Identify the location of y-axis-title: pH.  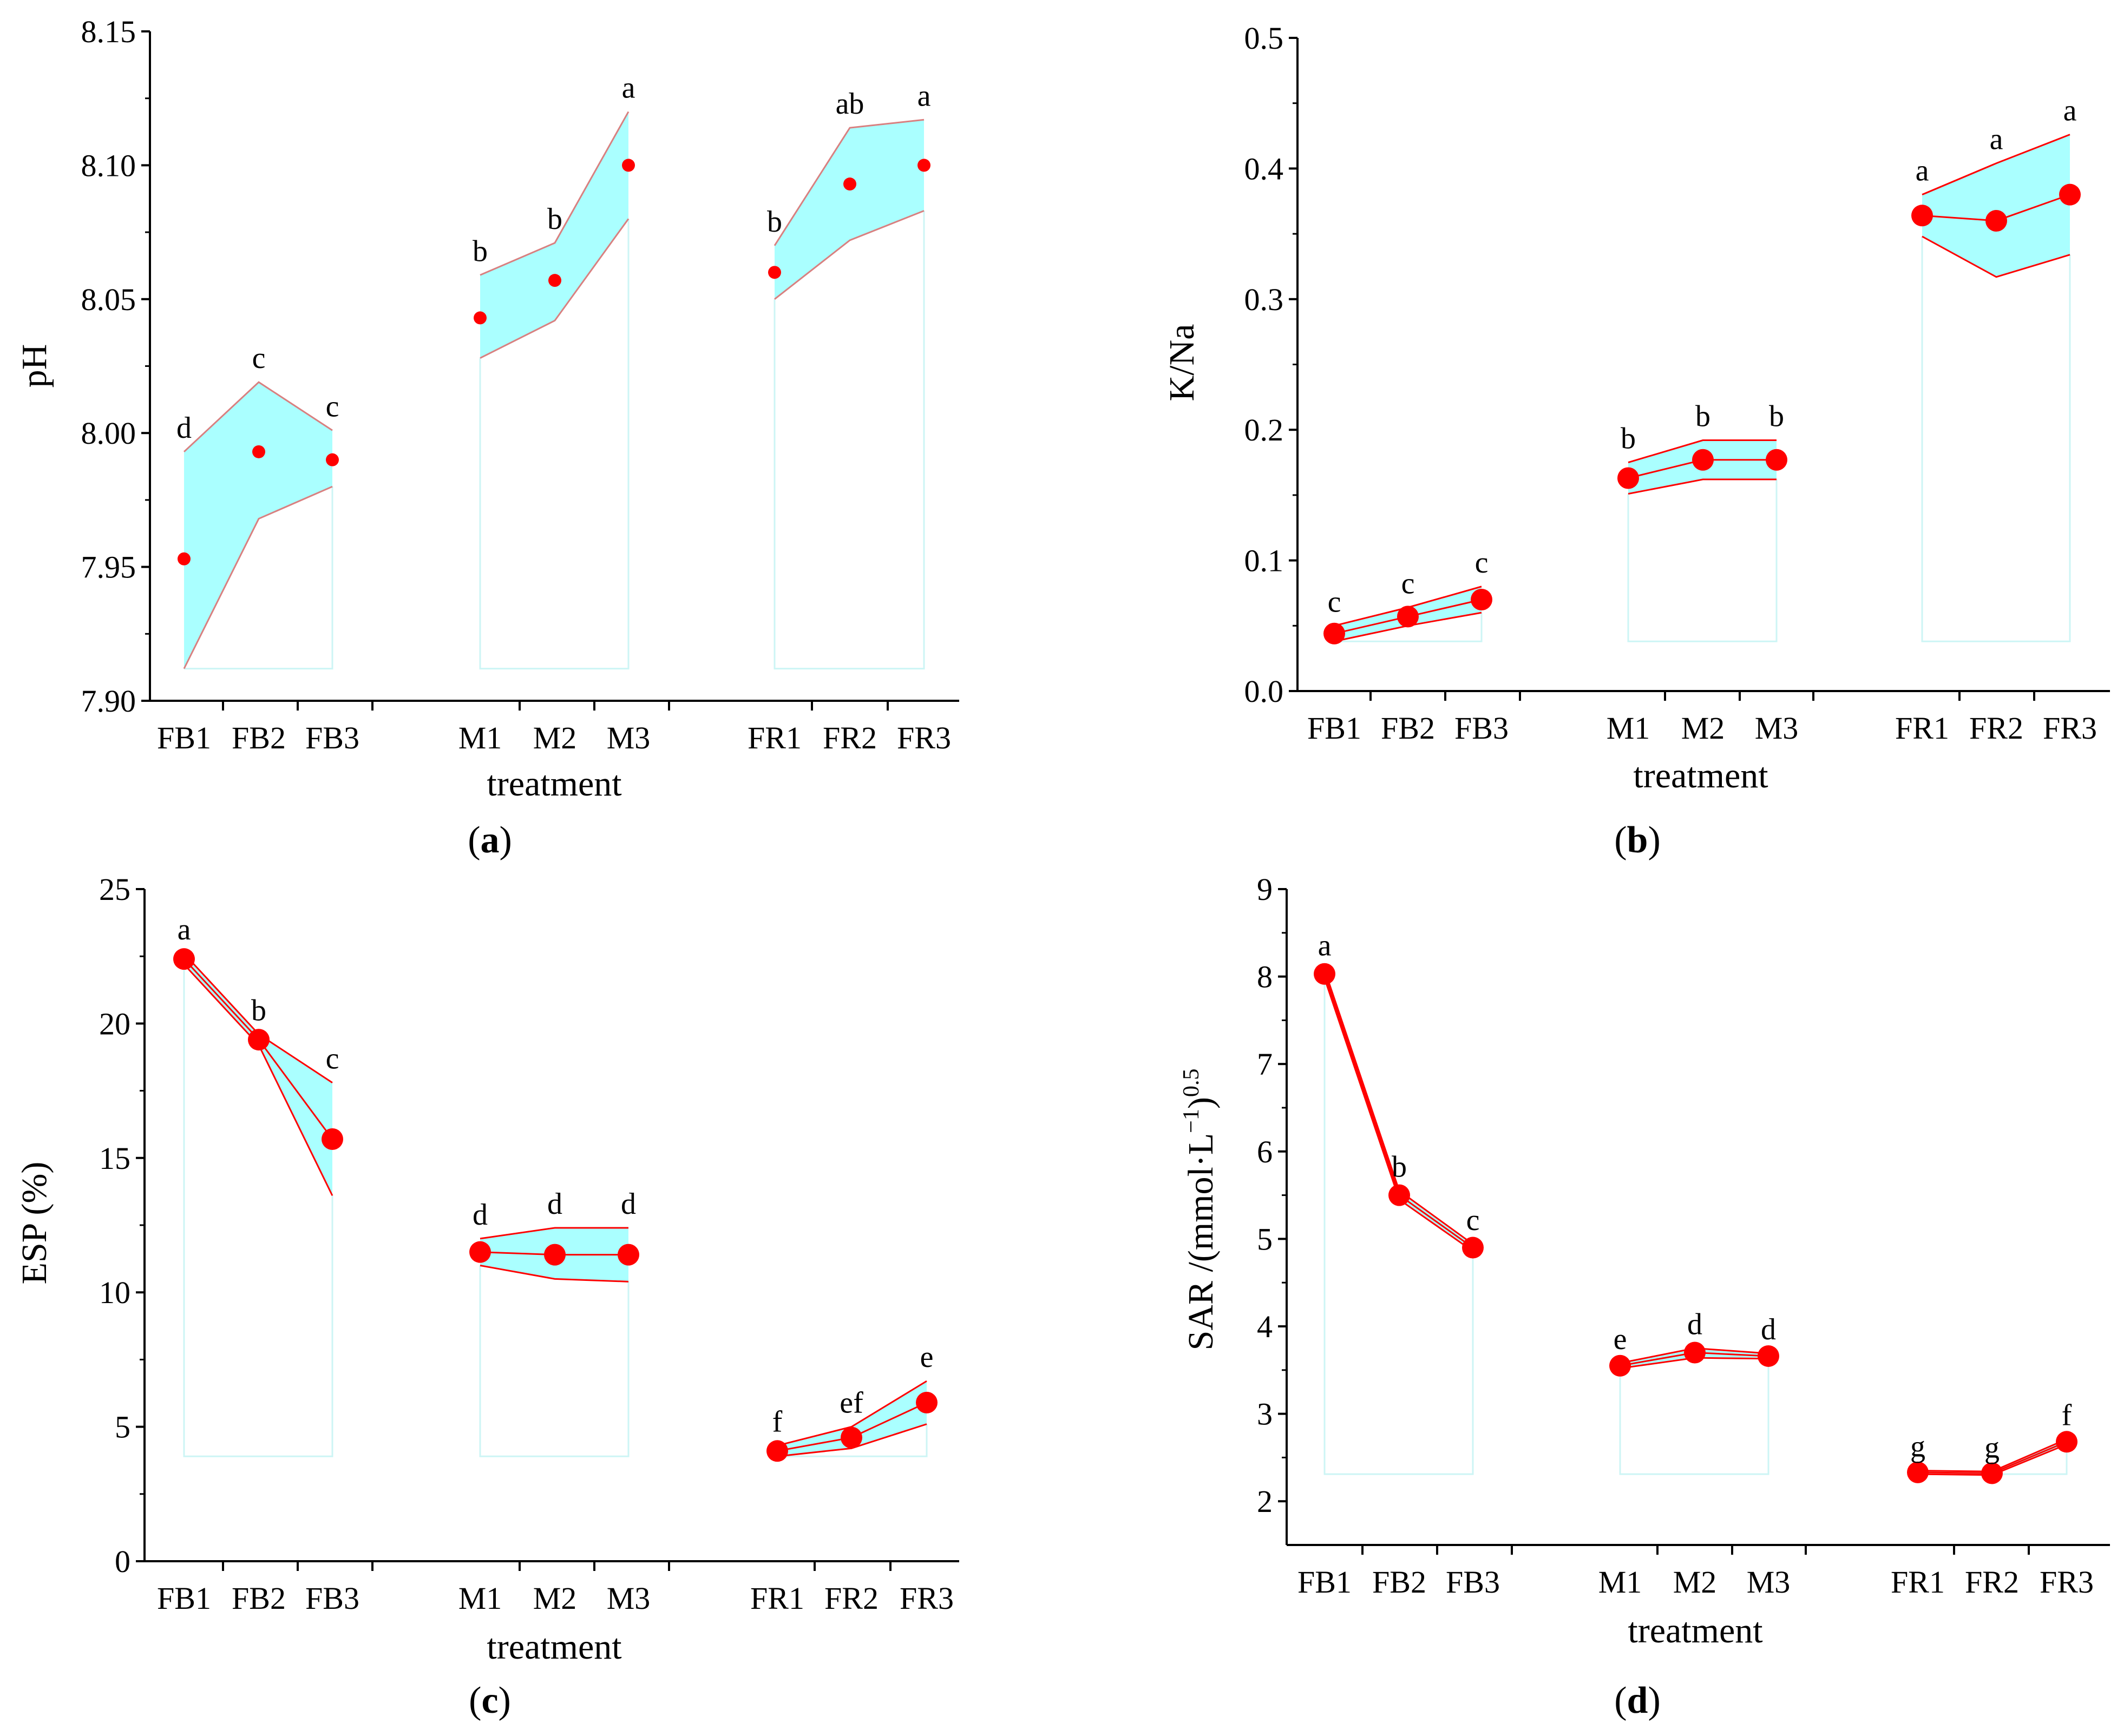
(34, 366).